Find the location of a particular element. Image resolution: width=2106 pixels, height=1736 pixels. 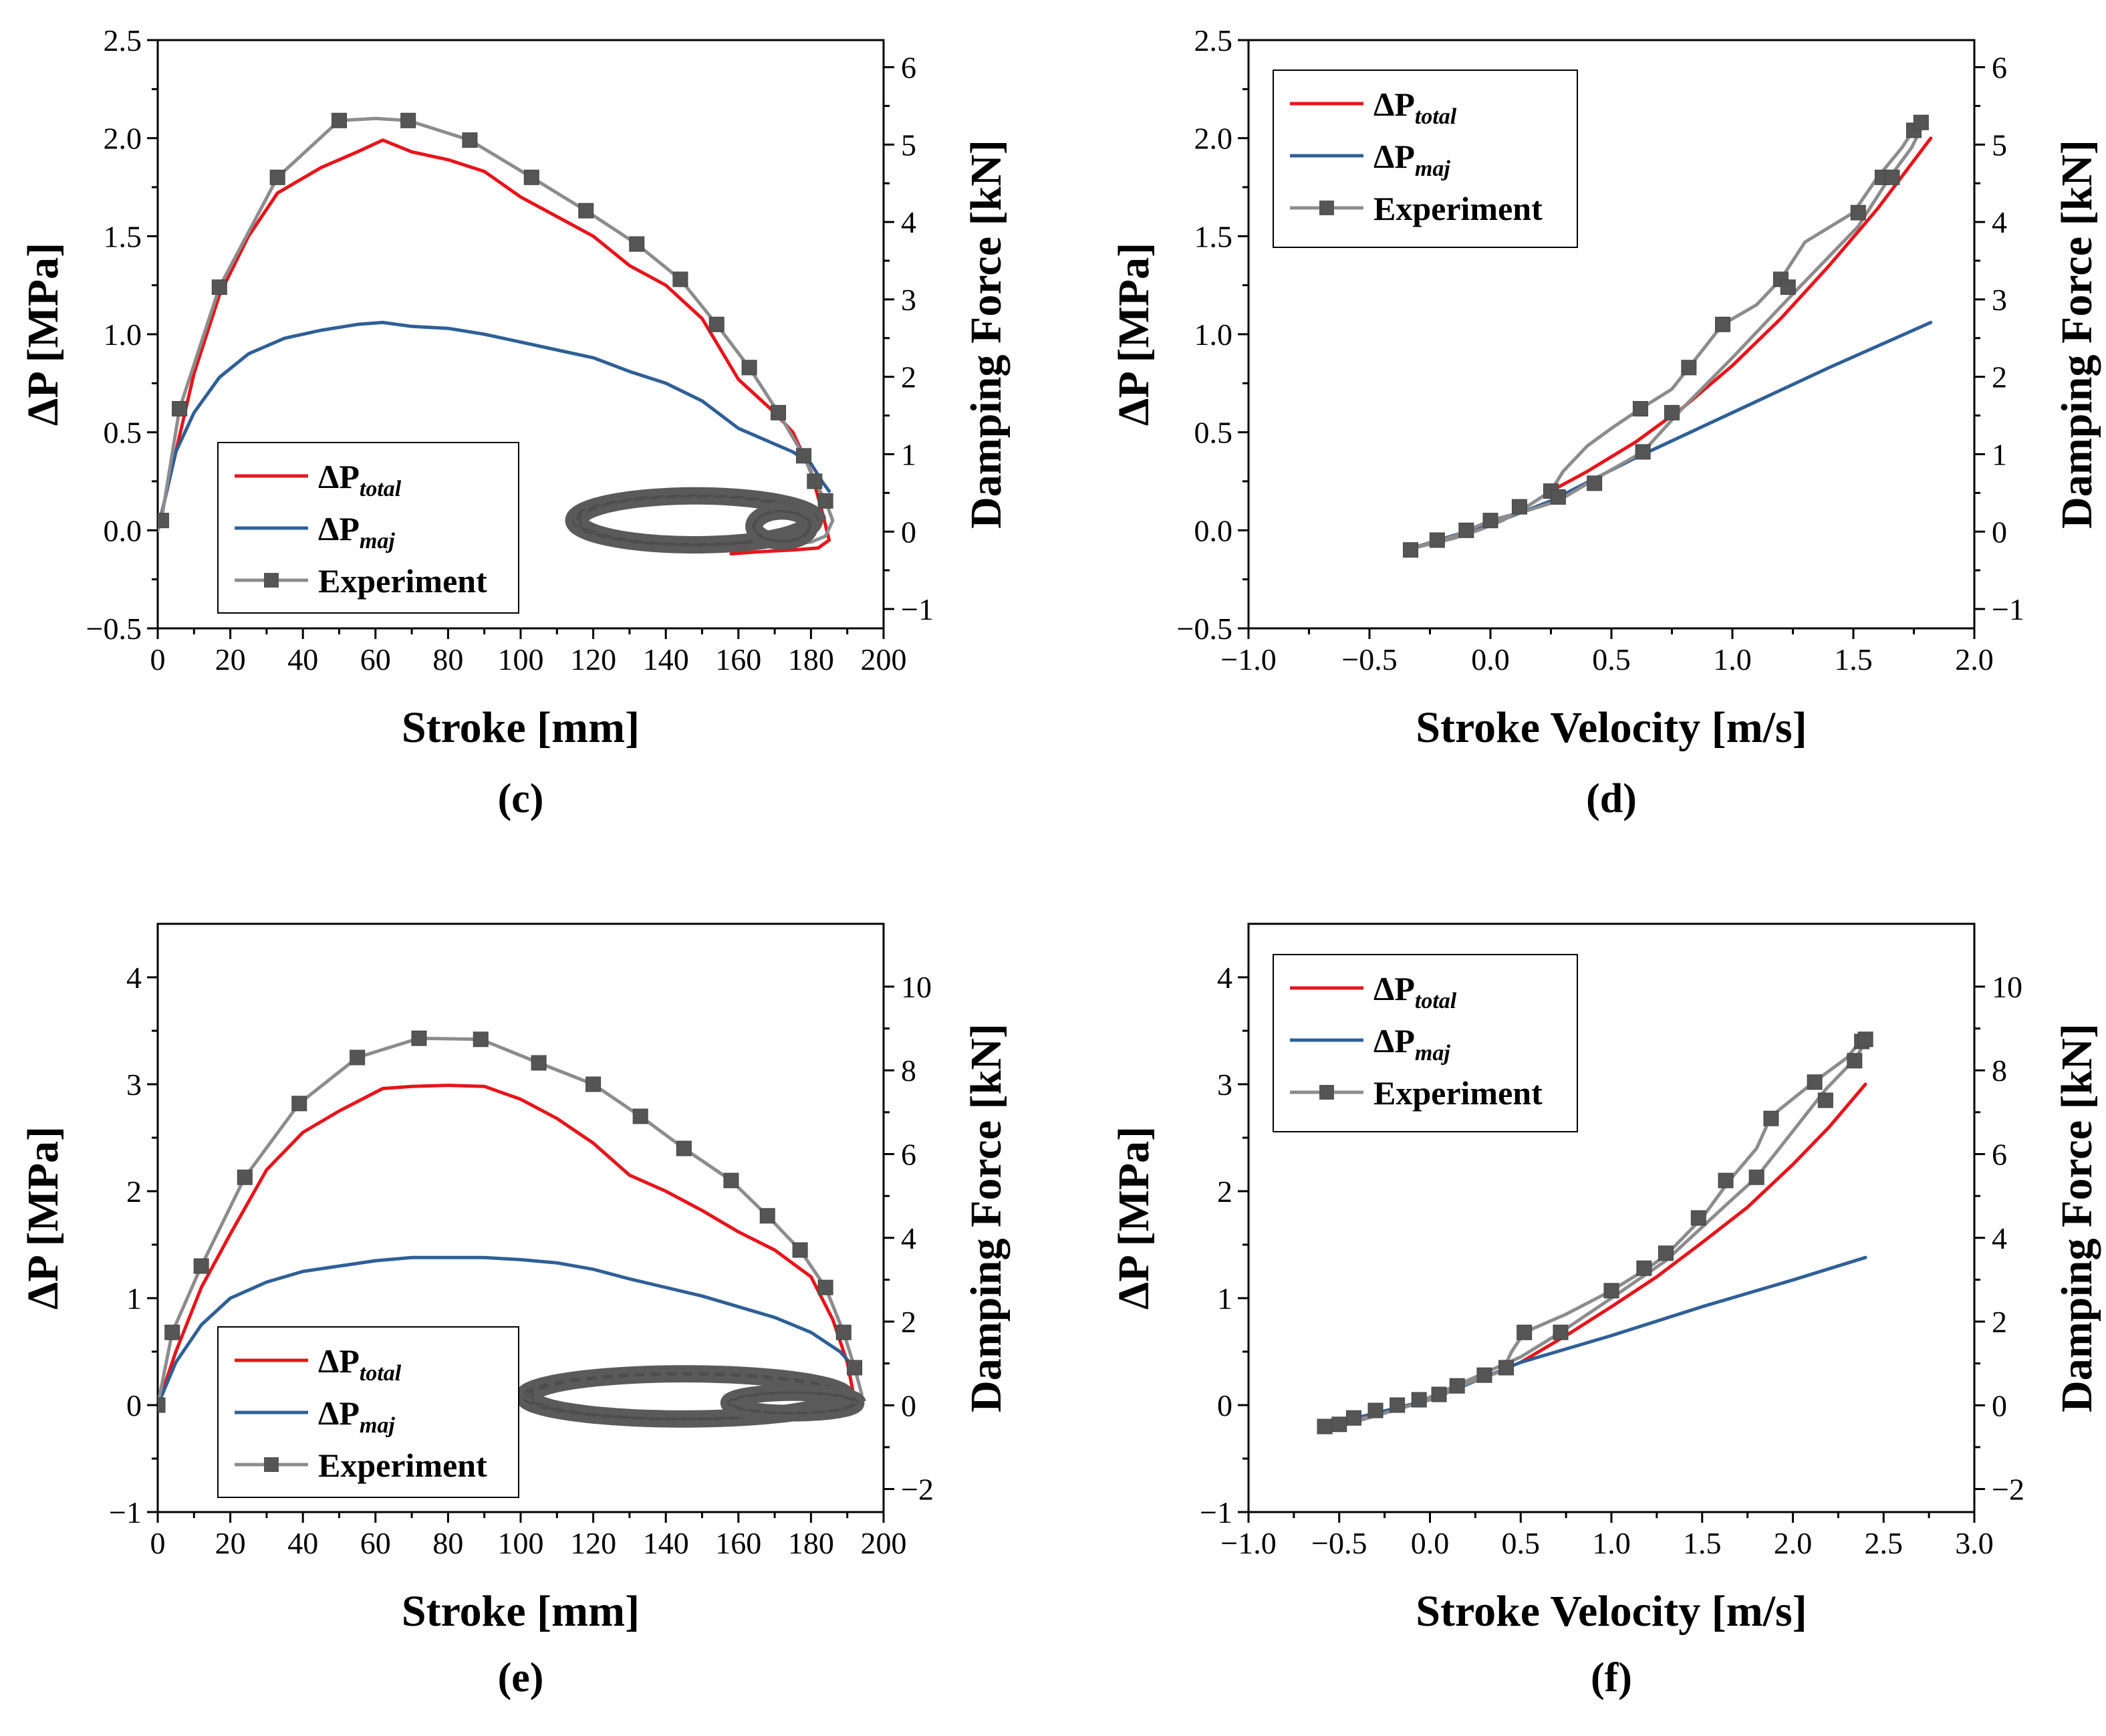

x-axis-title: Stroke [mm] is located at coordinates (521, 1611).